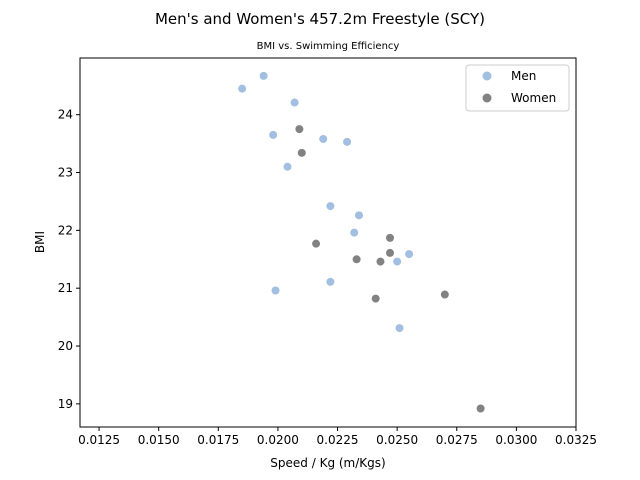  What do you see at coordinates (533, 98) in the screenshot?
I see `legend-label-women: Women` at bounding box center [533, 98].